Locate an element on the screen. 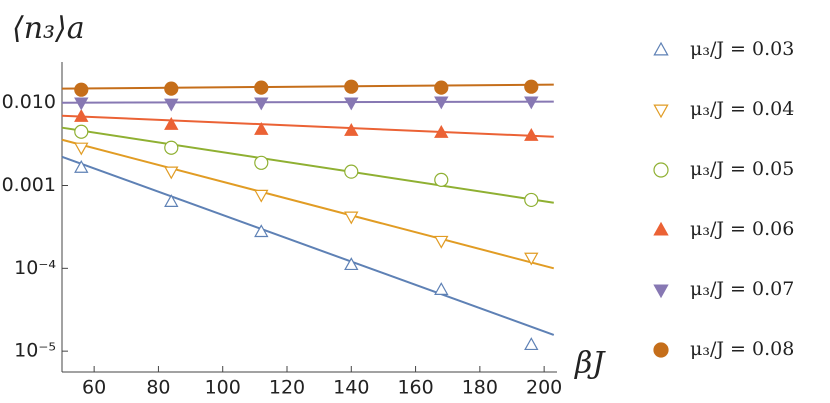 The width and height of the screenshot is (830, 403). x-tick-label: 60 is located at coordinates (94, 388).